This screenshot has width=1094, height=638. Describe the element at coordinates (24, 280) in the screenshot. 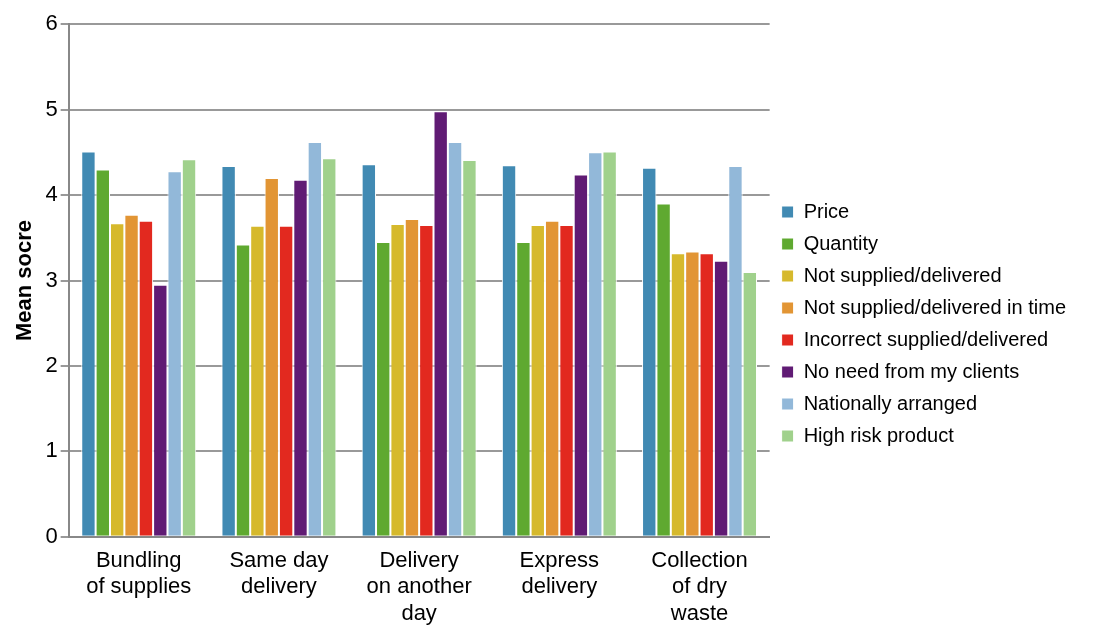

I see `y-axis-title: Mean socre` at that location.